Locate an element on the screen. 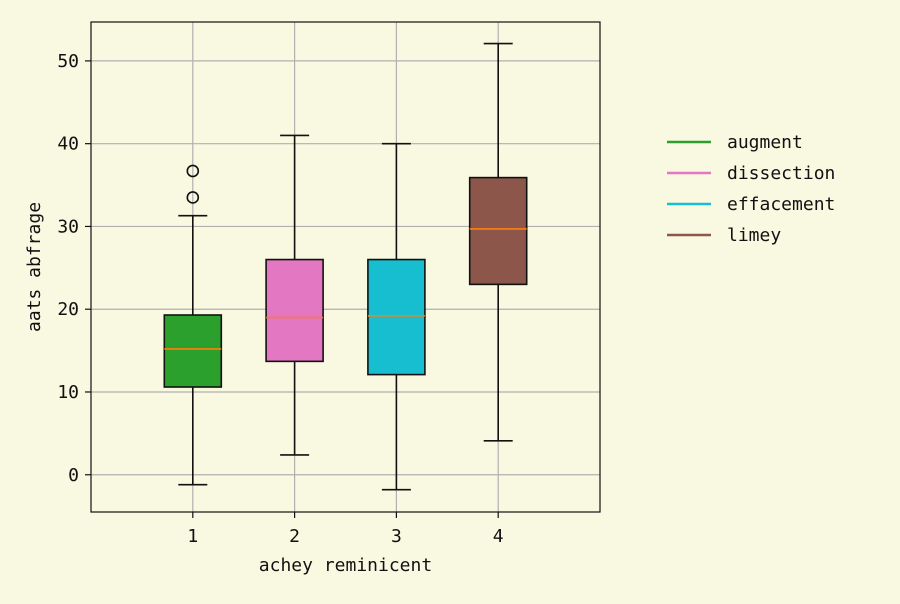 This screenshot has width=900, height=604. x-tick-label: 1 is located at coordinates (192, 536).